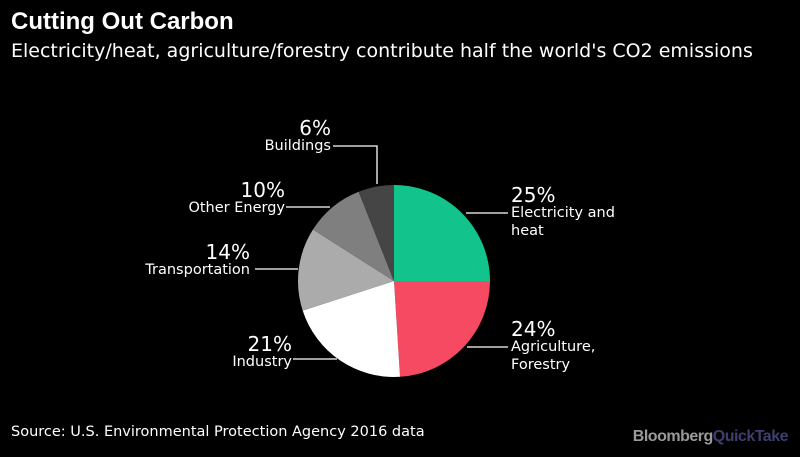 The width and height of the screenshot is (800, 457). What do you see at coordinates (297, 135) in the screenshot?
I see `slice-label-buildings: 6% Buildings` at bounding box center [297, 135].